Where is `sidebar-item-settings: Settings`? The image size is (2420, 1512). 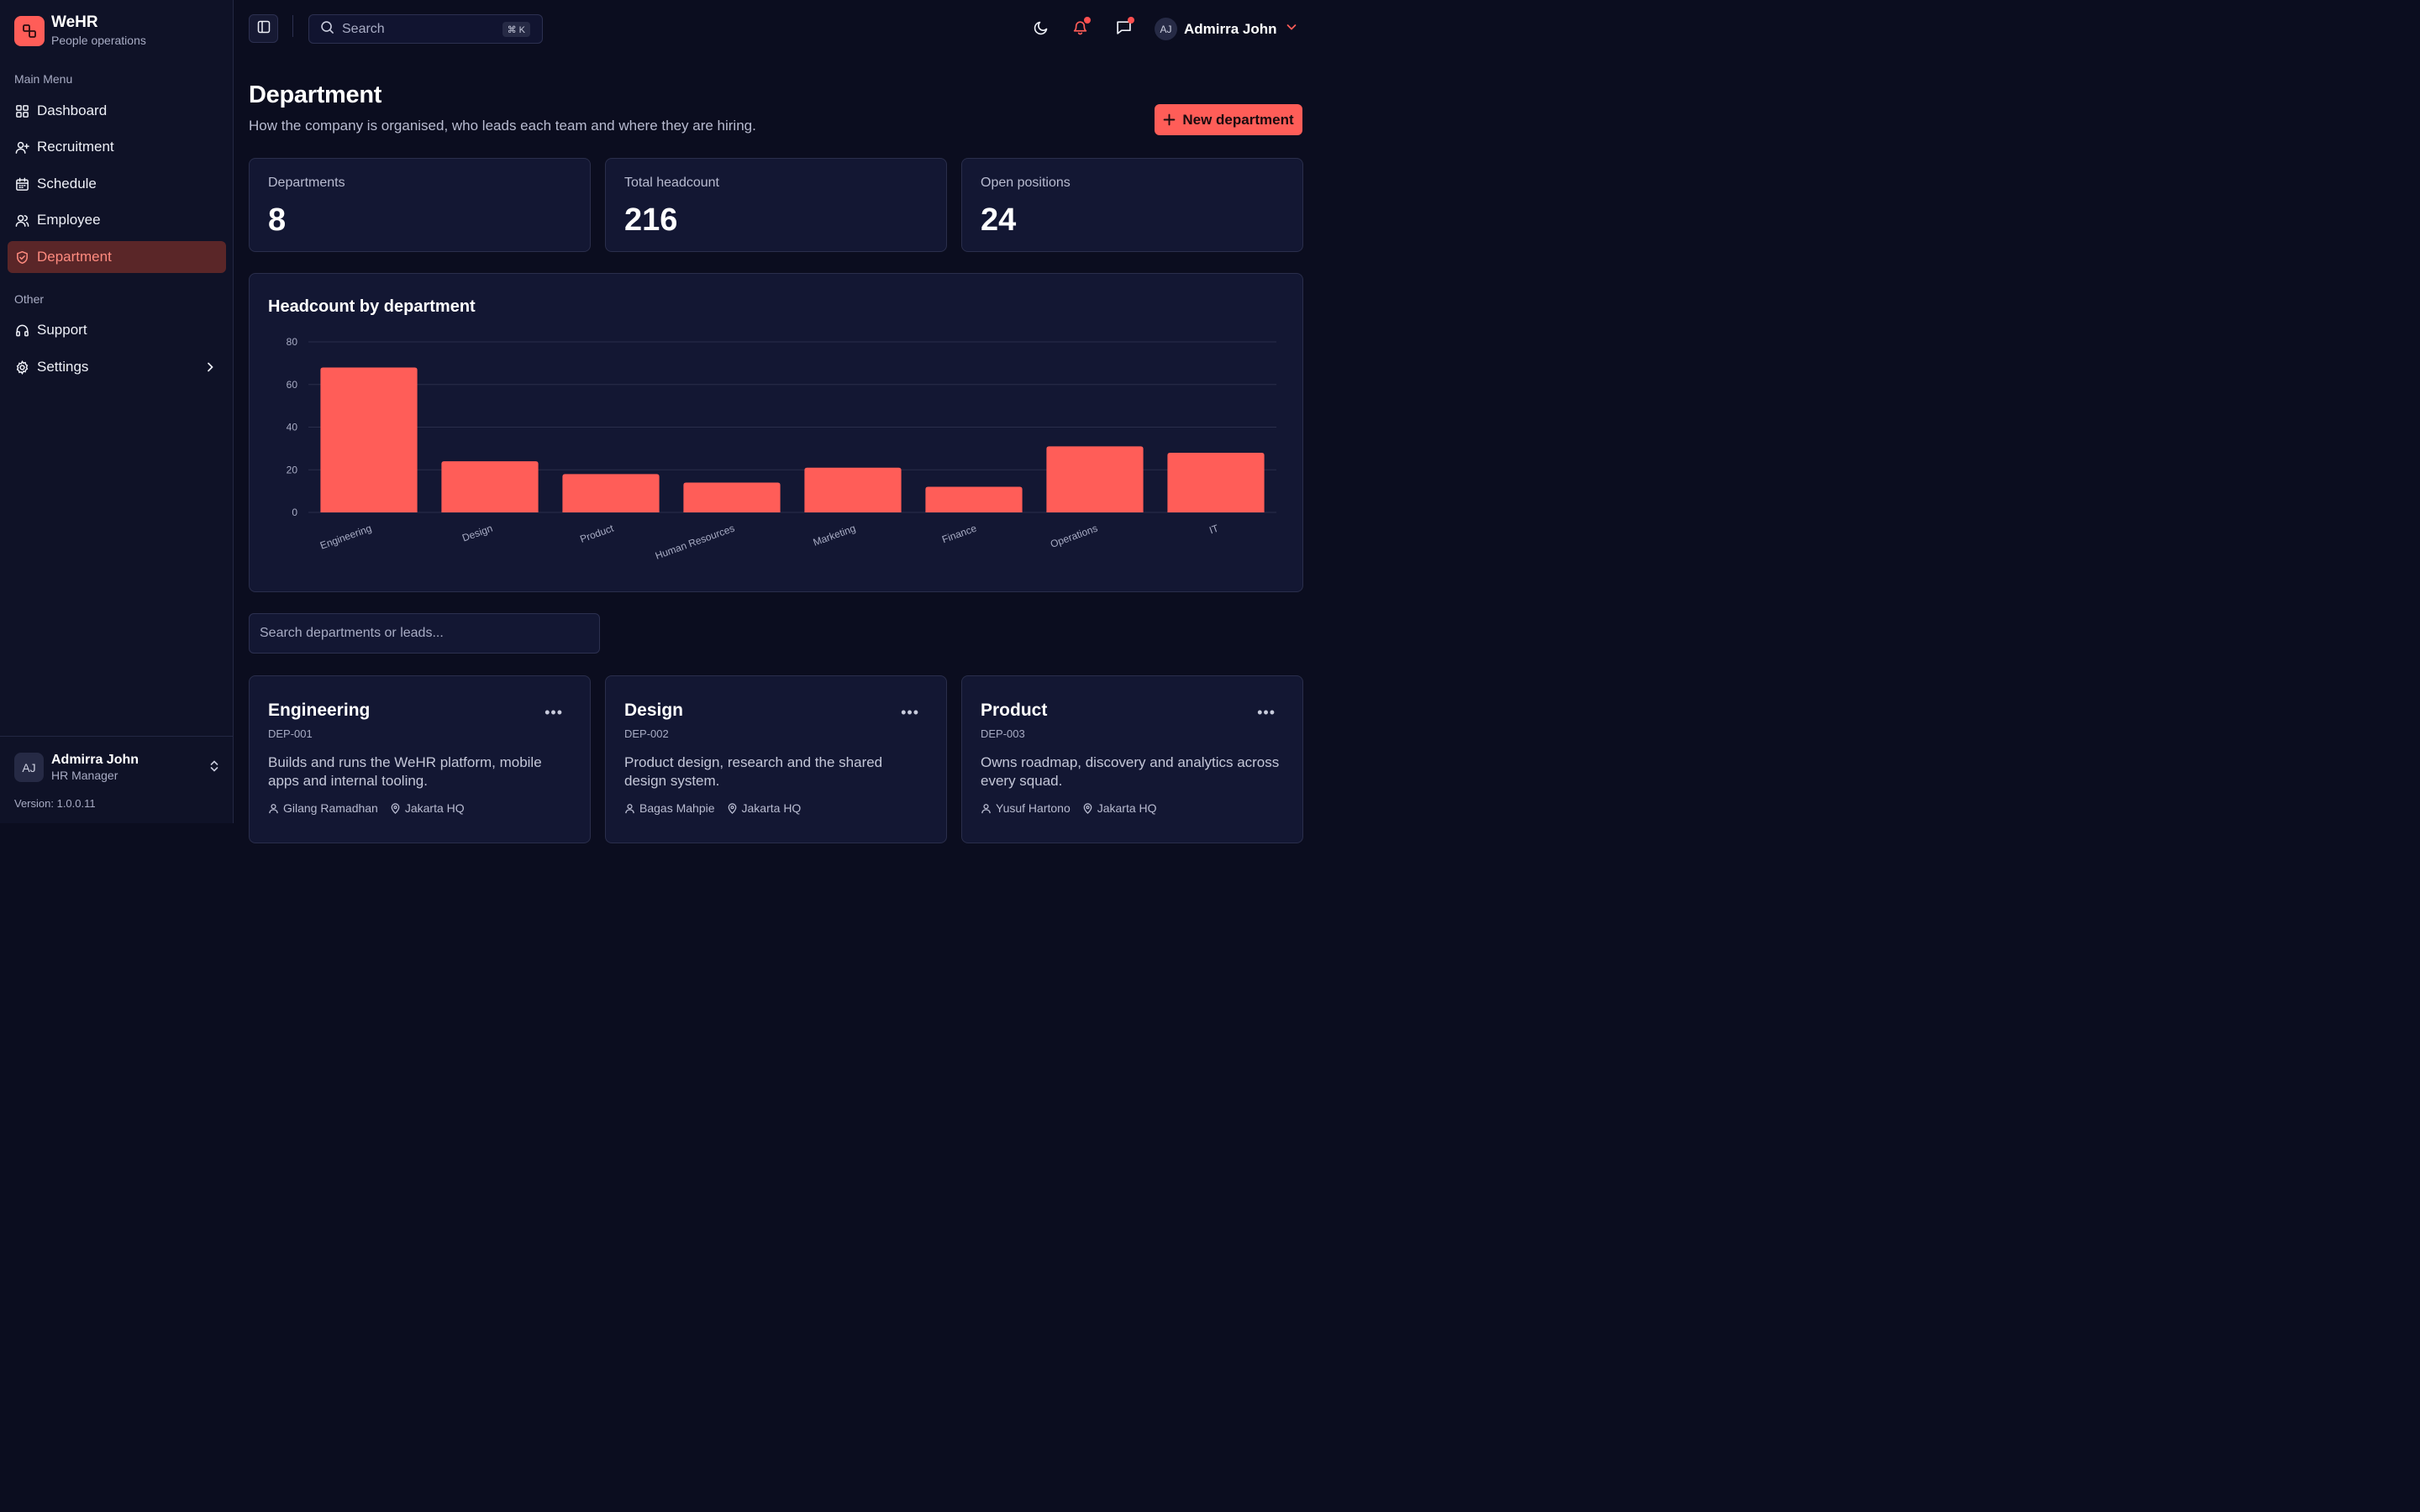
sidebar-item-settings: Settings is located at coordinates (117, 367).